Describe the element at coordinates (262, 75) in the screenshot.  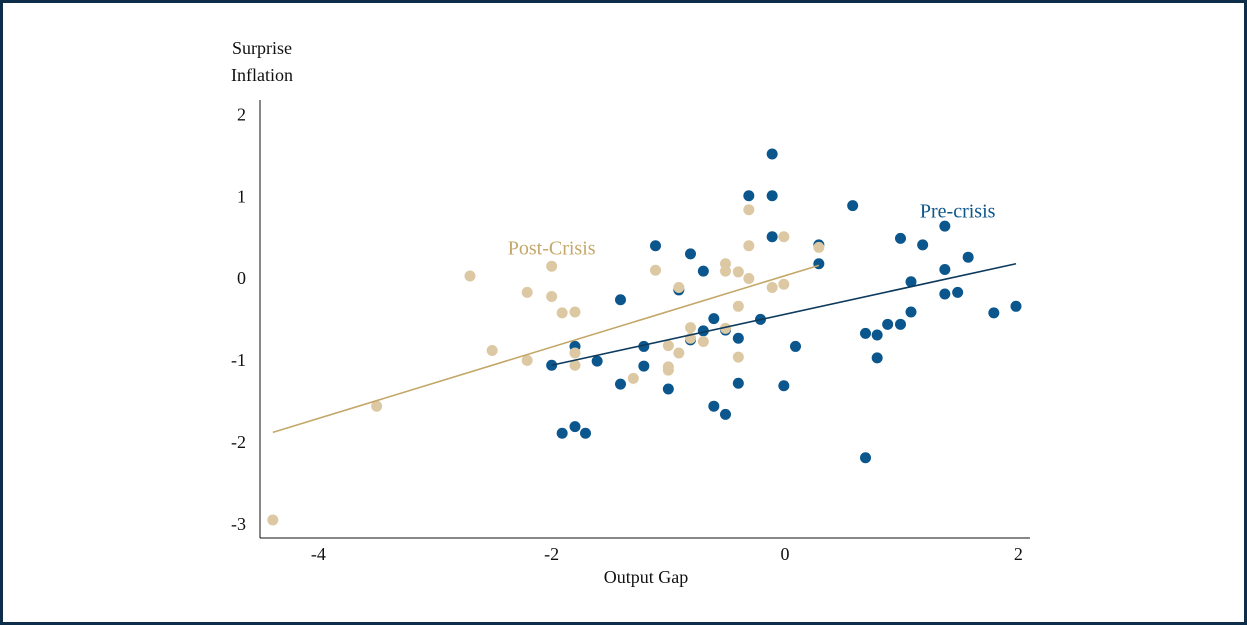
I see `y-axis-label: Inflation` at that location.